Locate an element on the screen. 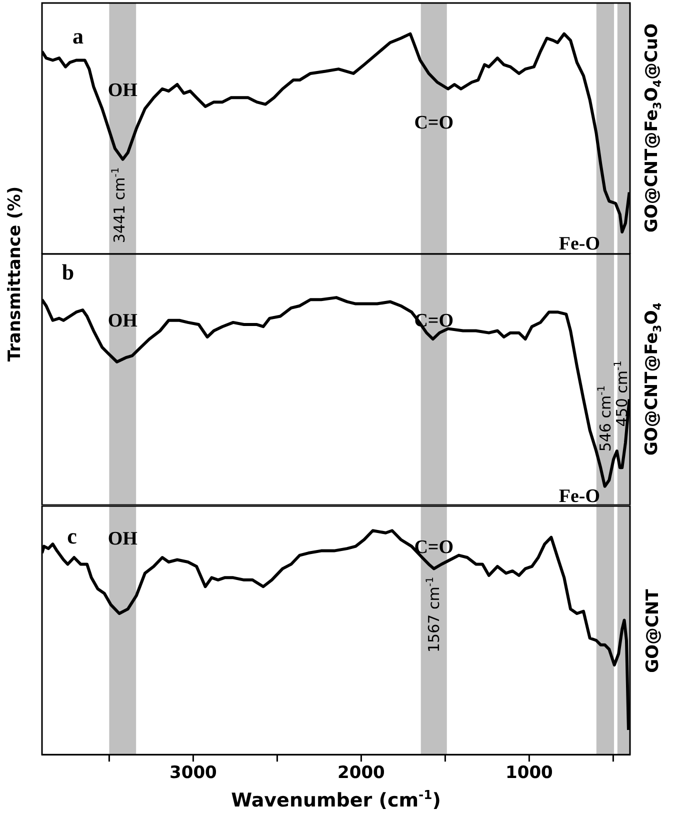  annotation: 3441 cm-1 is located at coordinates (119, 205).